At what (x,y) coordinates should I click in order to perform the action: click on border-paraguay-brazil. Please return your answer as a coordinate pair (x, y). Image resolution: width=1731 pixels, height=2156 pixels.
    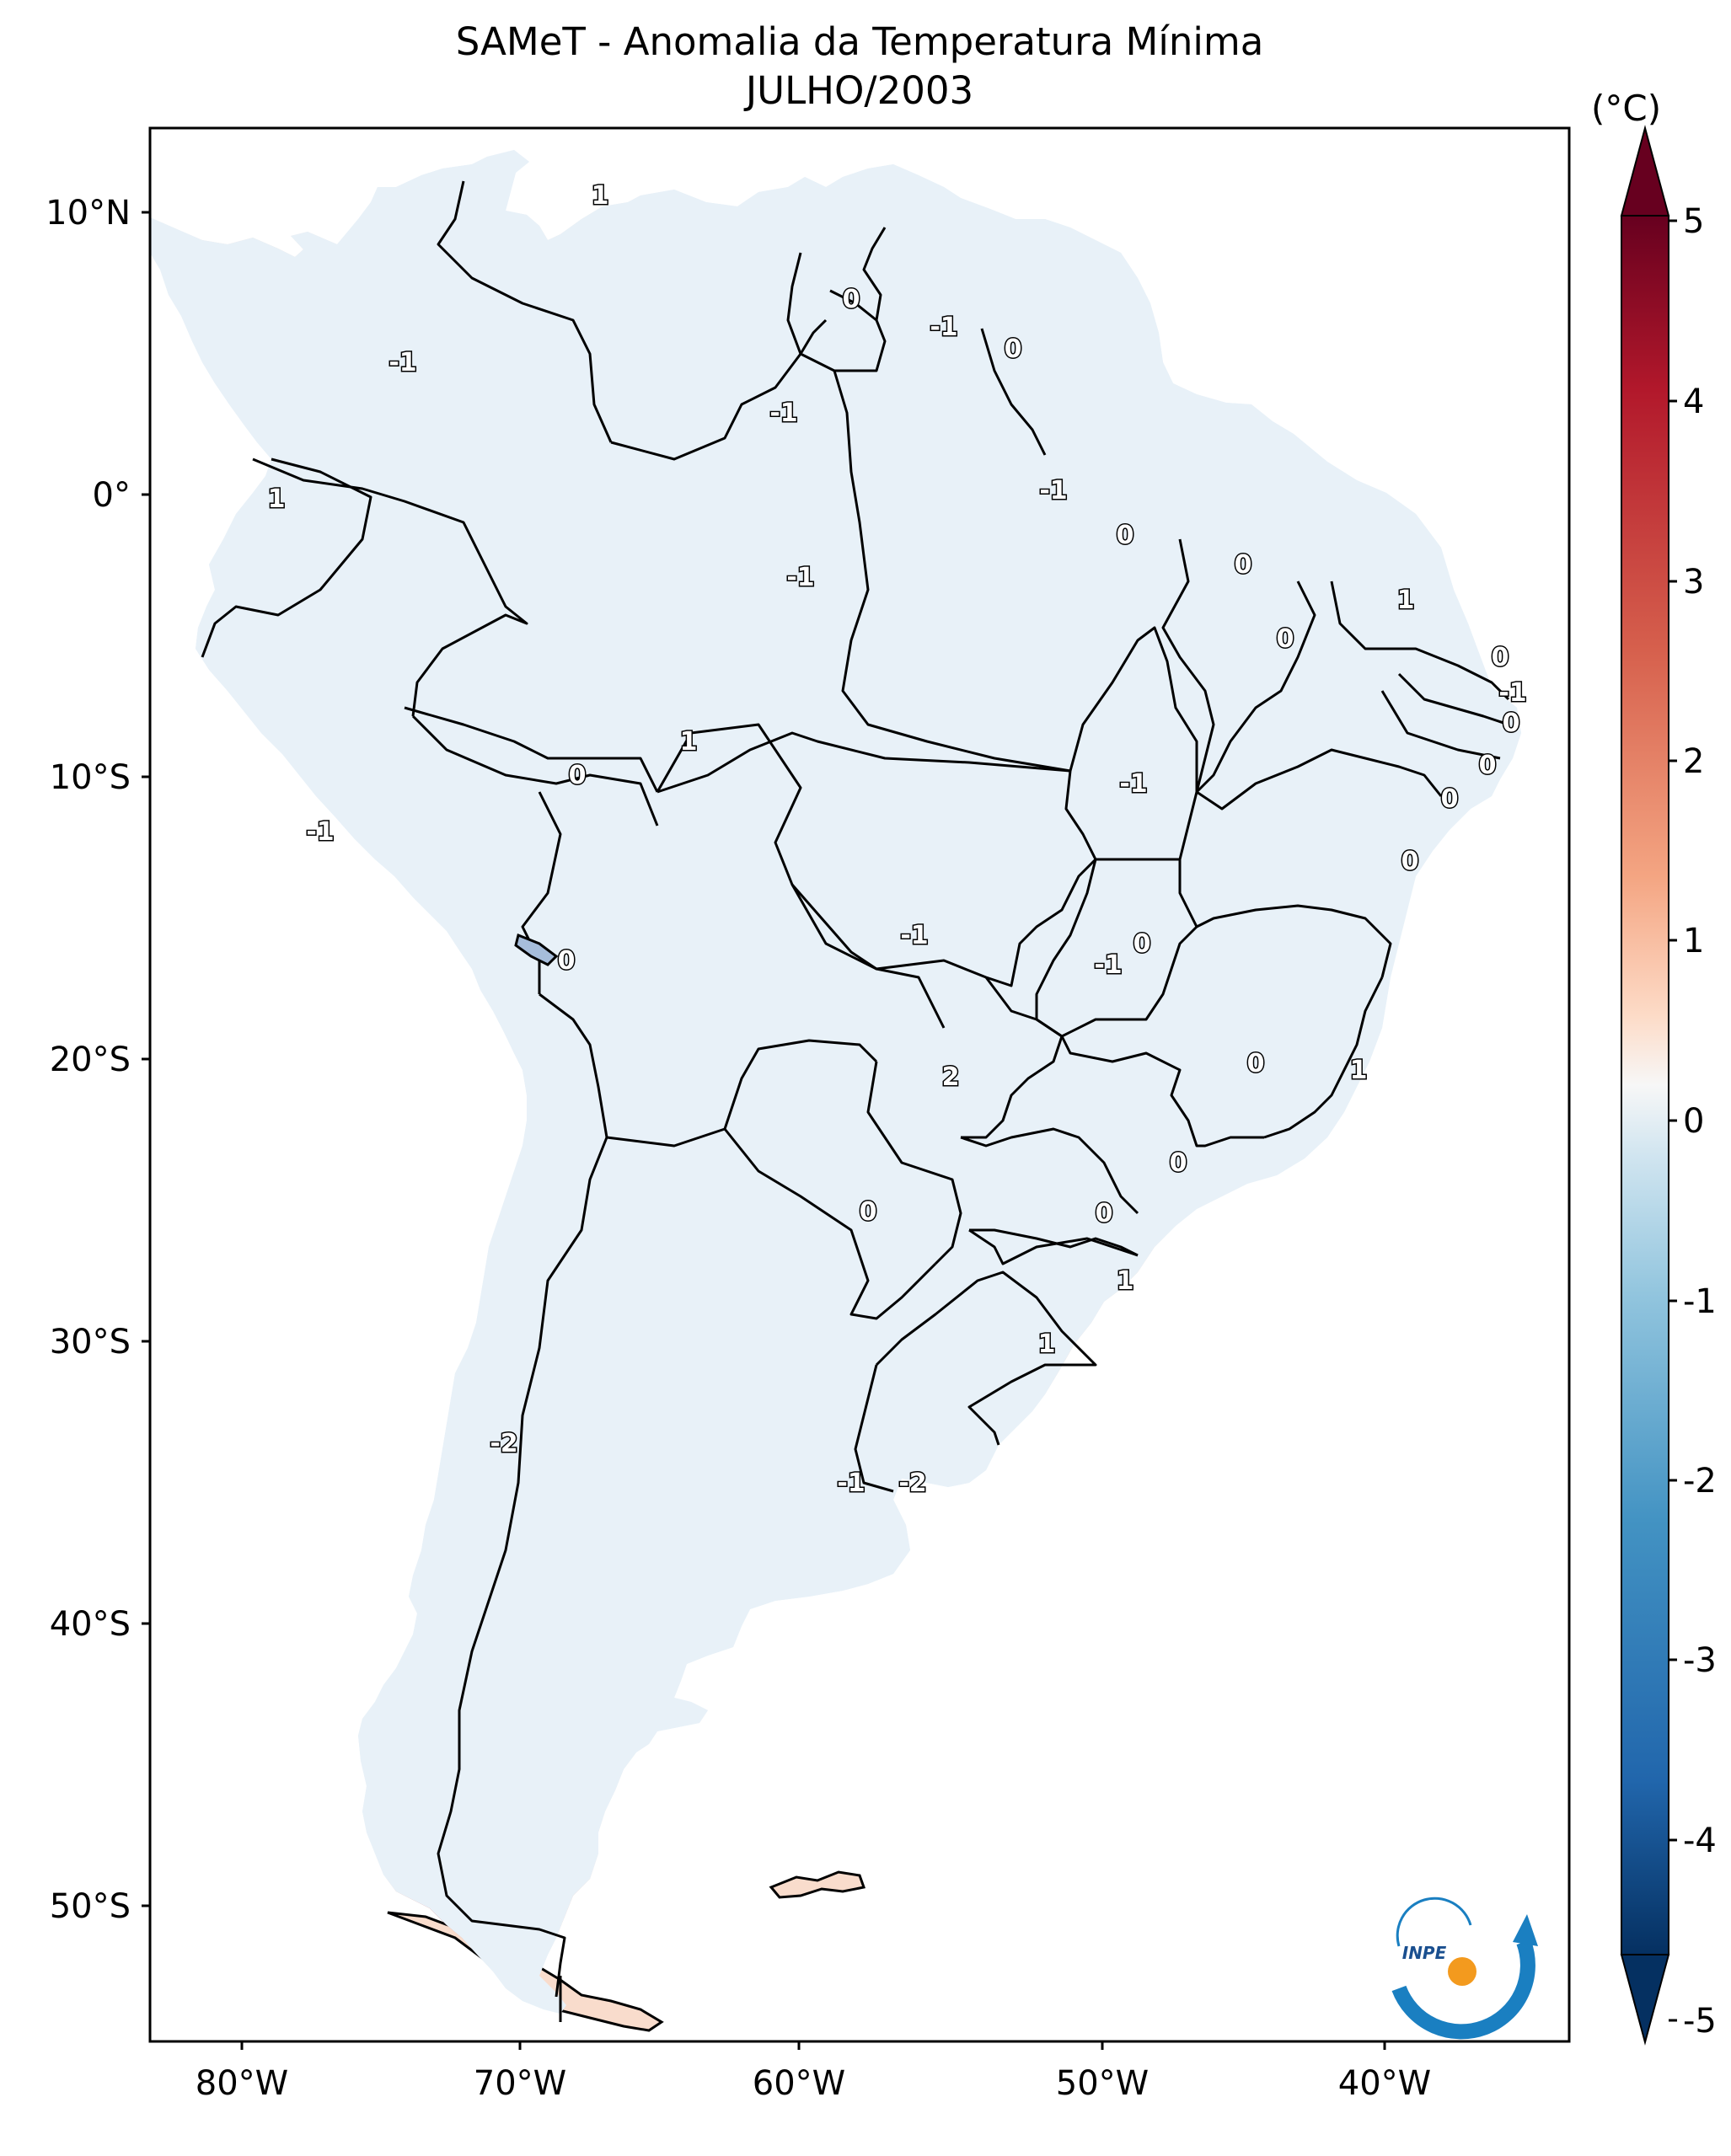
    Looking at the image, I should click on (914, 1163).